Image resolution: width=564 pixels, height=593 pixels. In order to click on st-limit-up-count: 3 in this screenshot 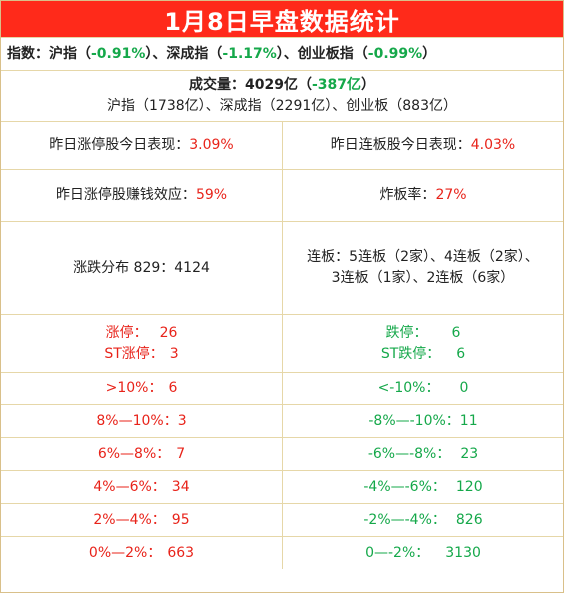, I will do `click(174, 353)`.